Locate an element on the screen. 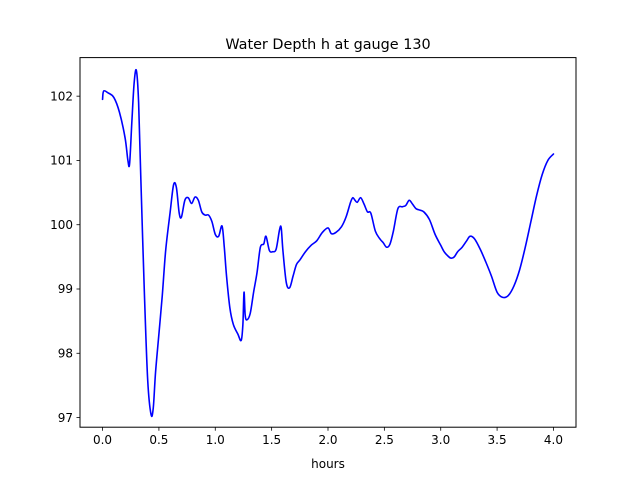 The image size is (640, 480). y-tick-label: 100 is located at coordinates (61, 225).